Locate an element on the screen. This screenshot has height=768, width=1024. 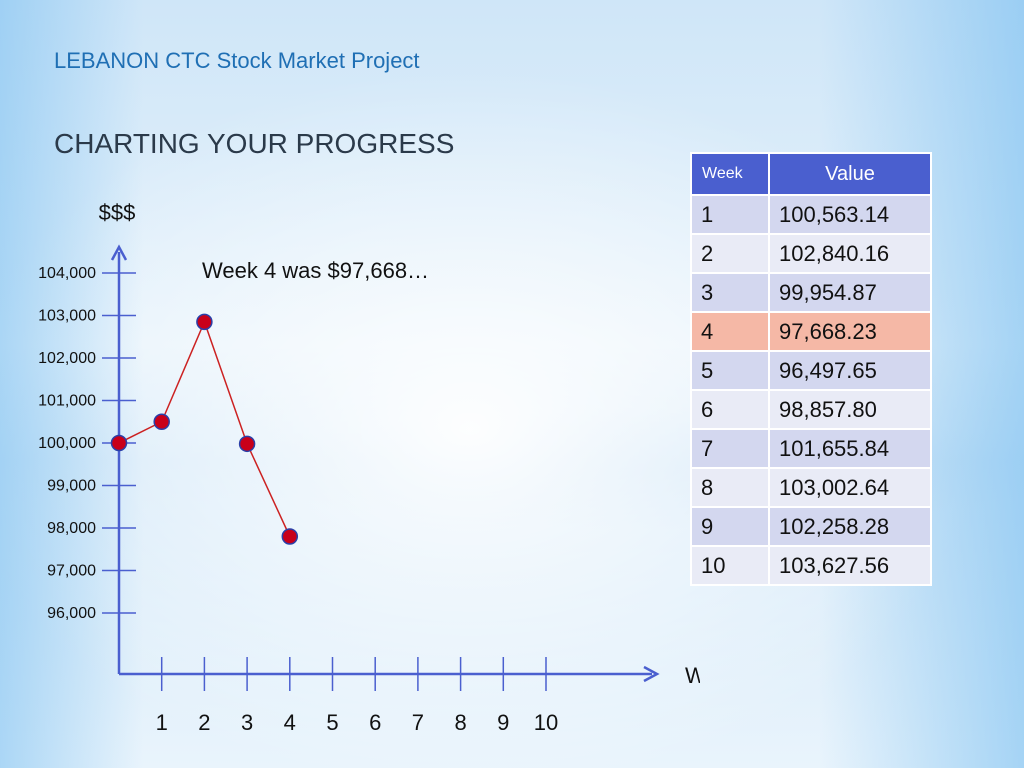
x-tick-label: 5 is located at coordinates (332, 722).